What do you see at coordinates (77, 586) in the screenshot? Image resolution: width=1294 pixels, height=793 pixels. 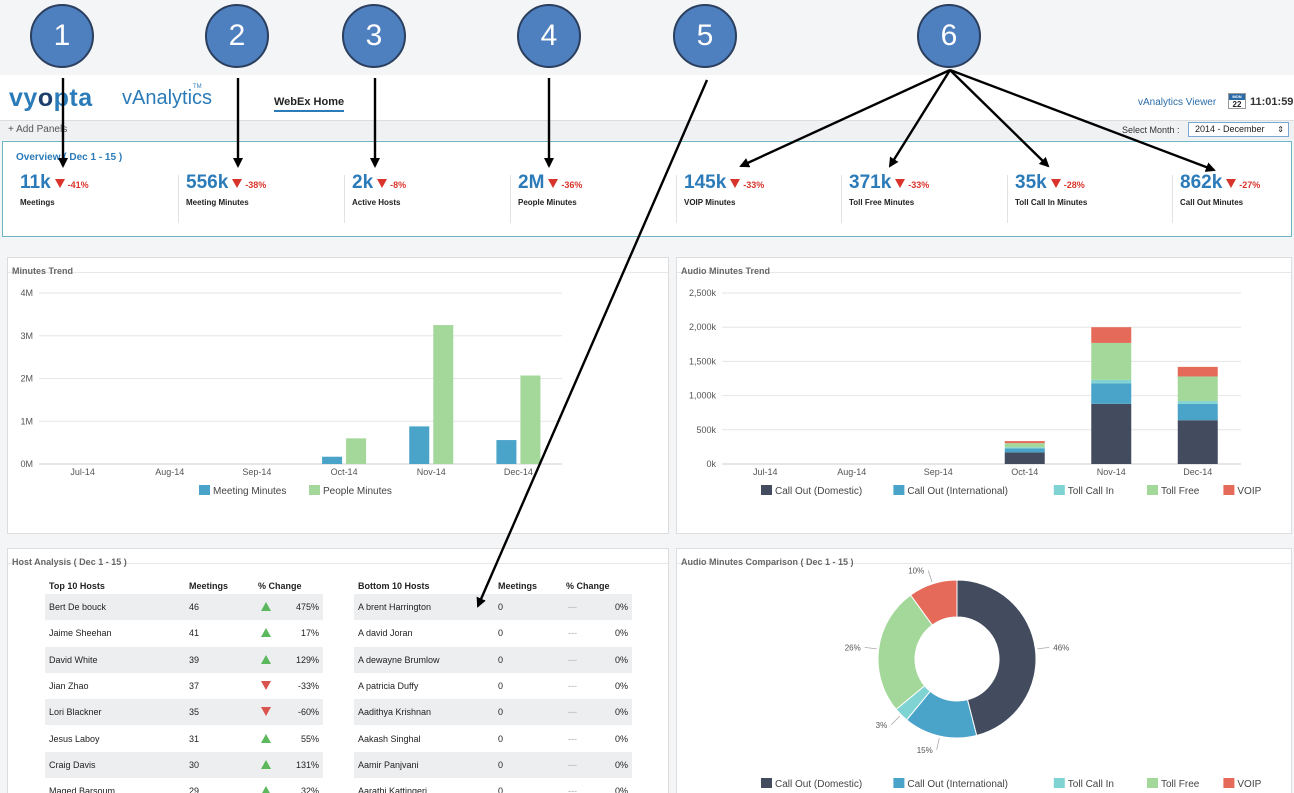 I see `host-column-header: Top 10 Hosts` at bounding box center [77, 586].